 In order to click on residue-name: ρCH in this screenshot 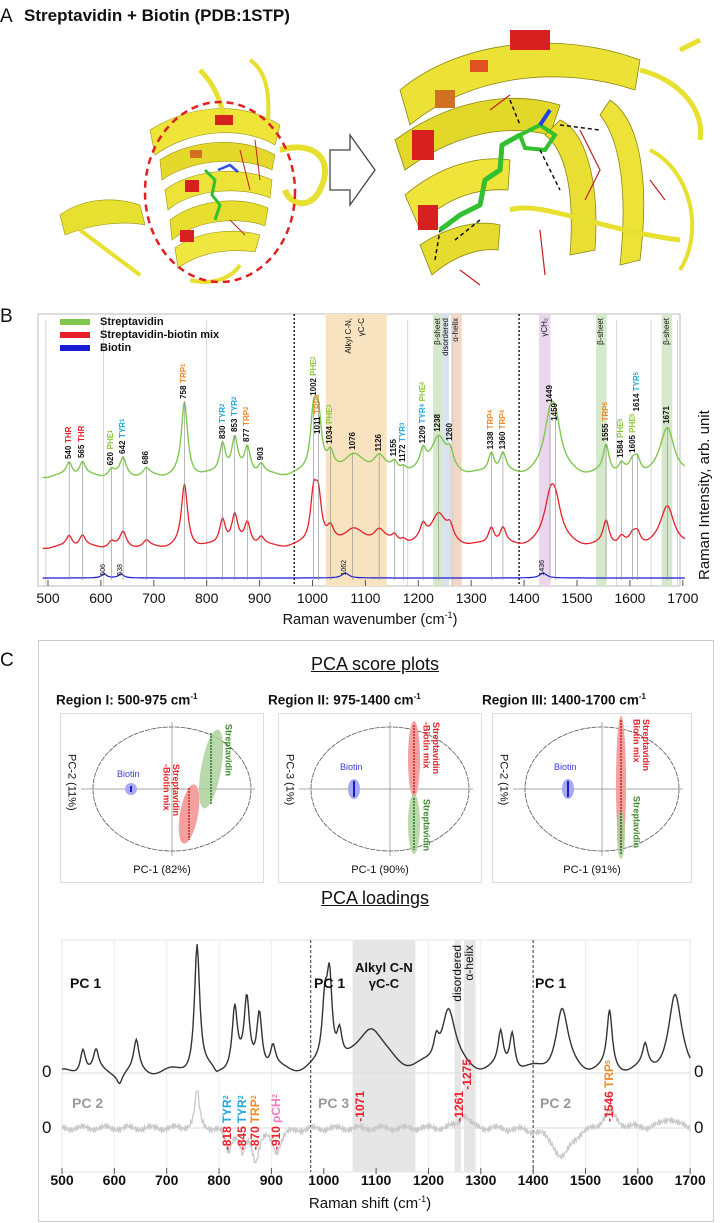, I will do `click(275, 1110)`.